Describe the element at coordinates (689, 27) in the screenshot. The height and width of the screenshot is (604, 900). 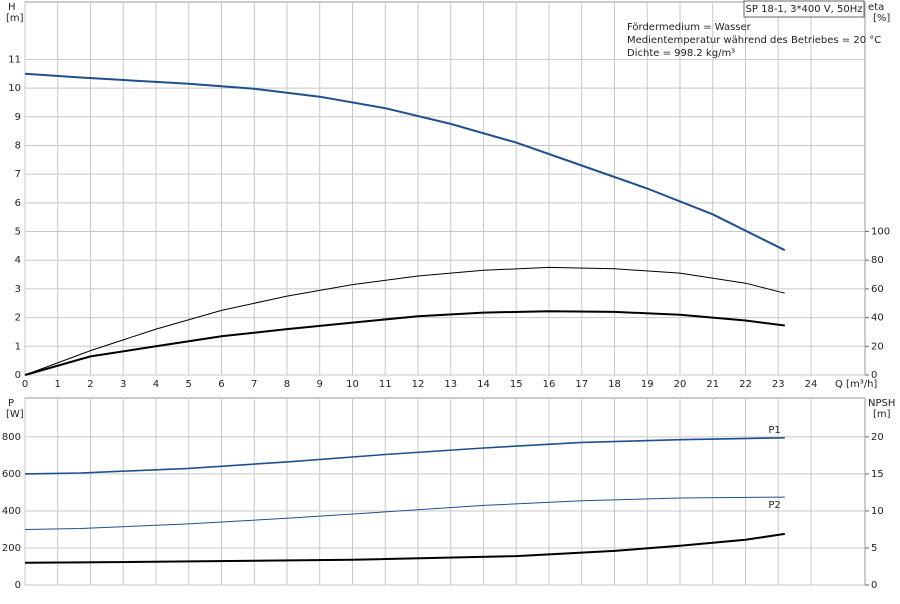
I see `annotation: Fördermedium = Wasser` at that location.